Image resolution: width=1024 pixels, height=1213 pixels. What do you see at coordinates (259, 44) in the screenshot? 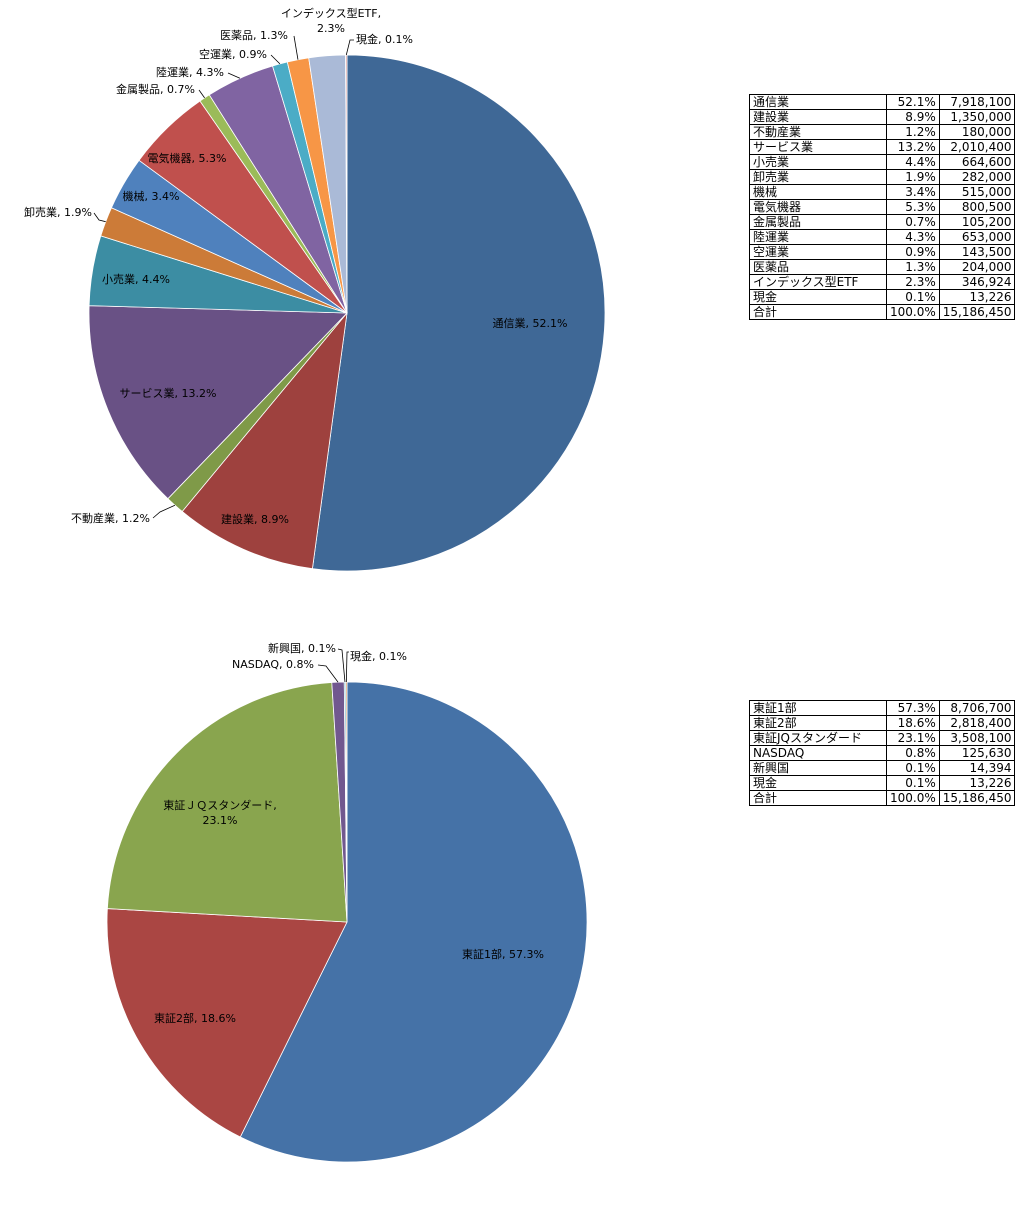
I see `sector-label-11: 医薬品, 1.3%` at bounding box center [259, 44].